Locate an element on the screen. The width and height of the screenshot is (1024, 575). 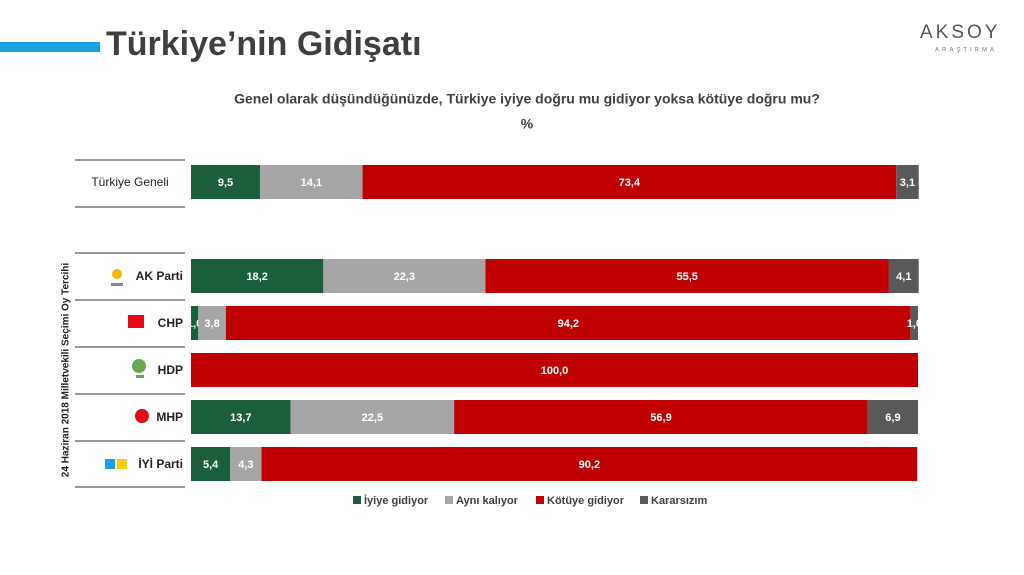
value-label: 9,5 is located at coordinates (225, 183).